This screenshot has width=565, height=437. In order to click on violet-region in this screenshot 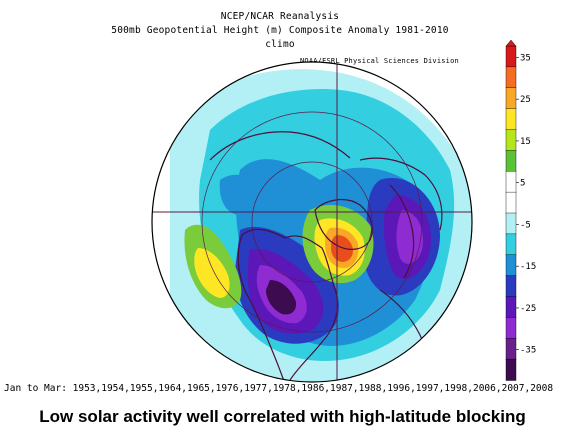, I will do `click(410, 237)`.